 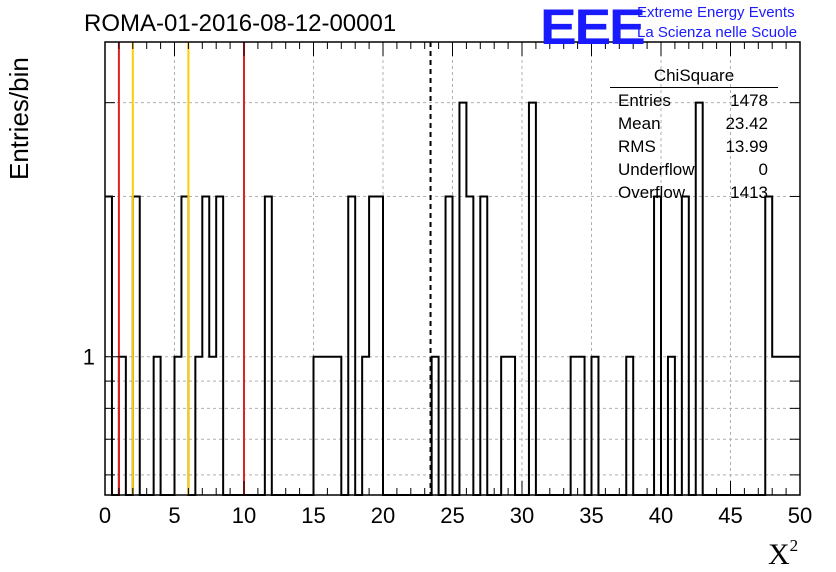 What do you see at coordinates (452, 515) in the screenshot?
I see `x-tick-label: 25` at bounding box center [452, 515].